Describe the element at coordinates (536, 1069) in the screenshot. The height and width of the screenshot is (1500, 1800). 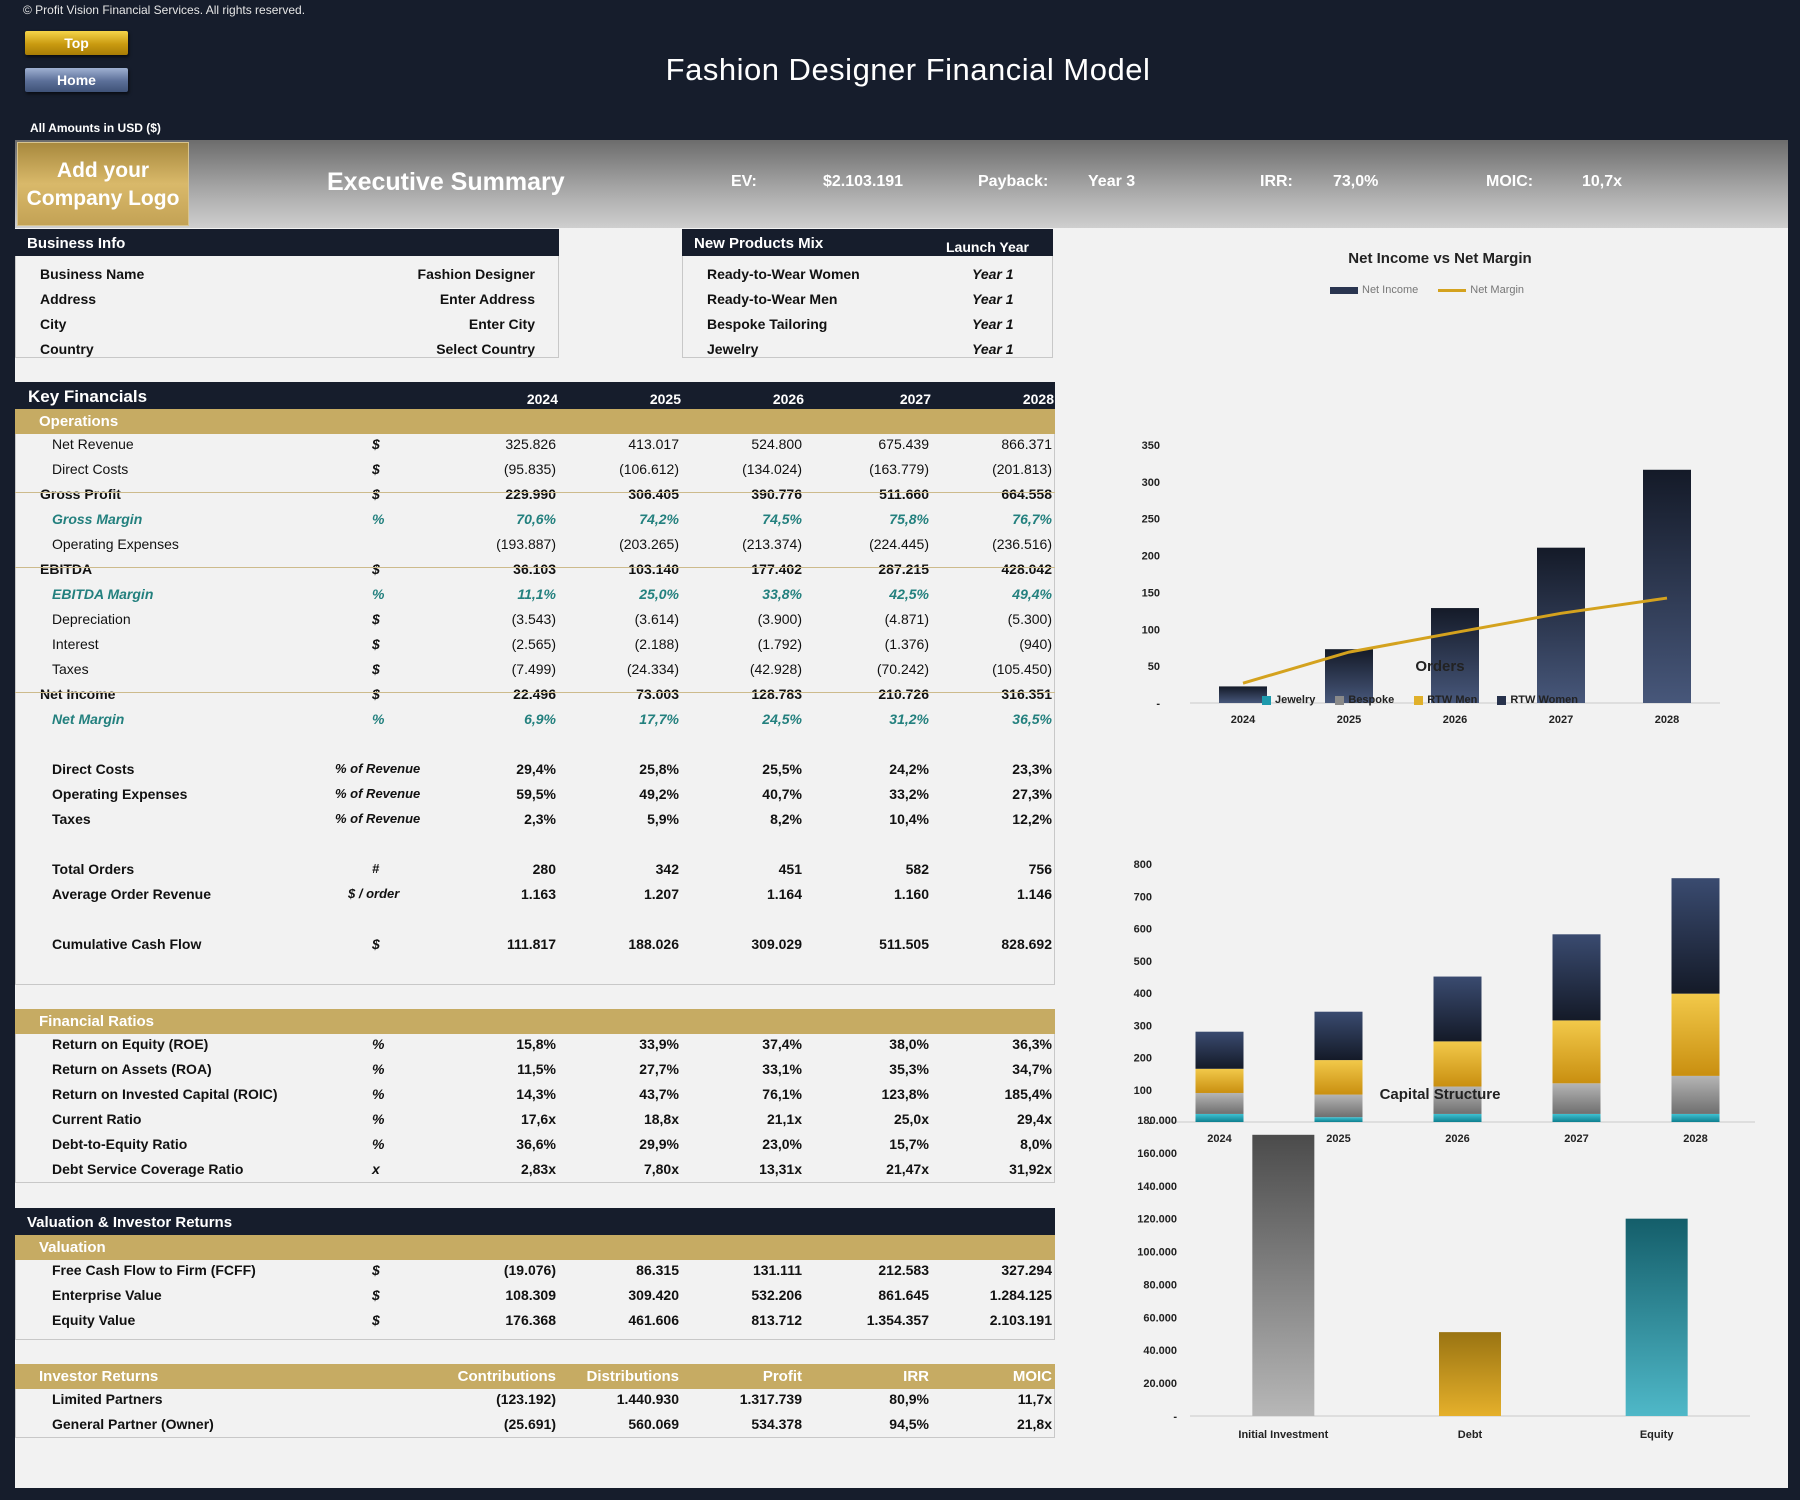
I see `financial-ratio-value: 11,5%` at that location.